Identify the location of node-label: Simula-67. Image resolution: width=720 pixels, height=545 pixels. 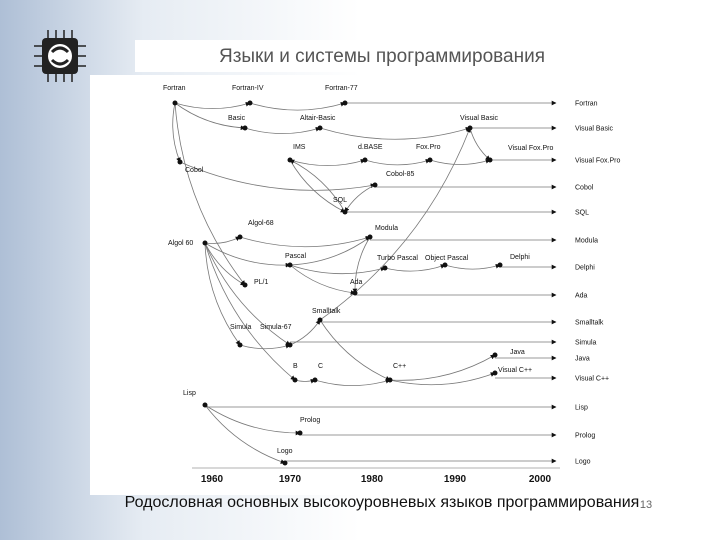
(276, 327).